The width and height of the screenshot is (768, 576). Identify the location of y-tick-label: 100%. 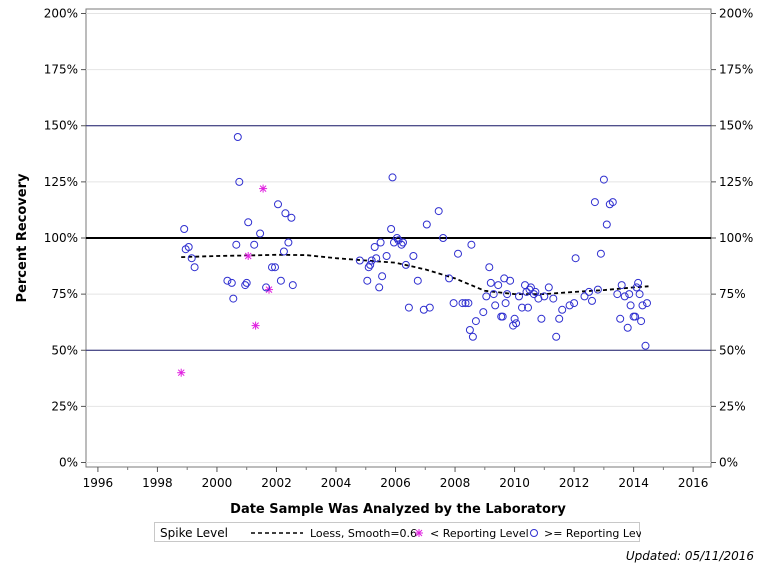
(61, 238).